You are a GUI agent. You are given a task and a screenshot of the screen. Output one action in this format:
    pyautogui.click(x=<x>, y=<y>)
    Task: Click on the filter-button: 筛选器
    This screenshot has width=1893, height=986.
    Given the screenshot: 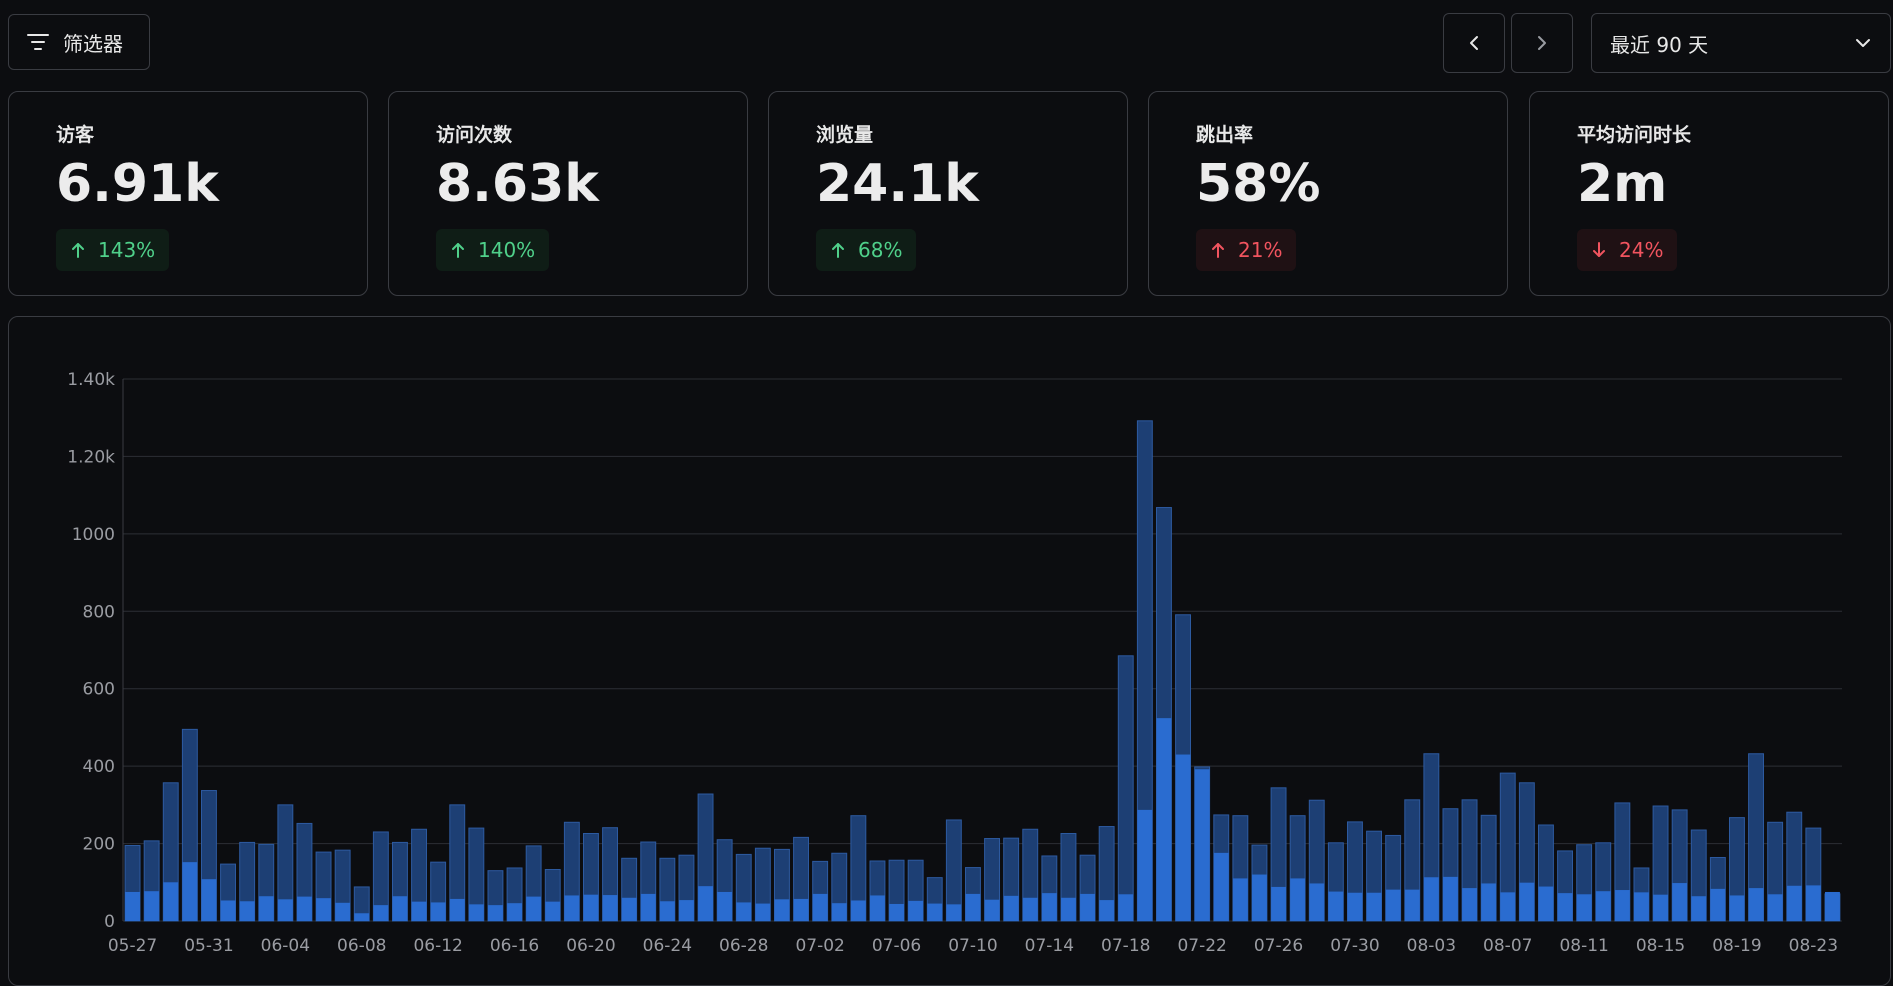 What is the action you would take?
    pyautogui.click(x=79, y=42)
    